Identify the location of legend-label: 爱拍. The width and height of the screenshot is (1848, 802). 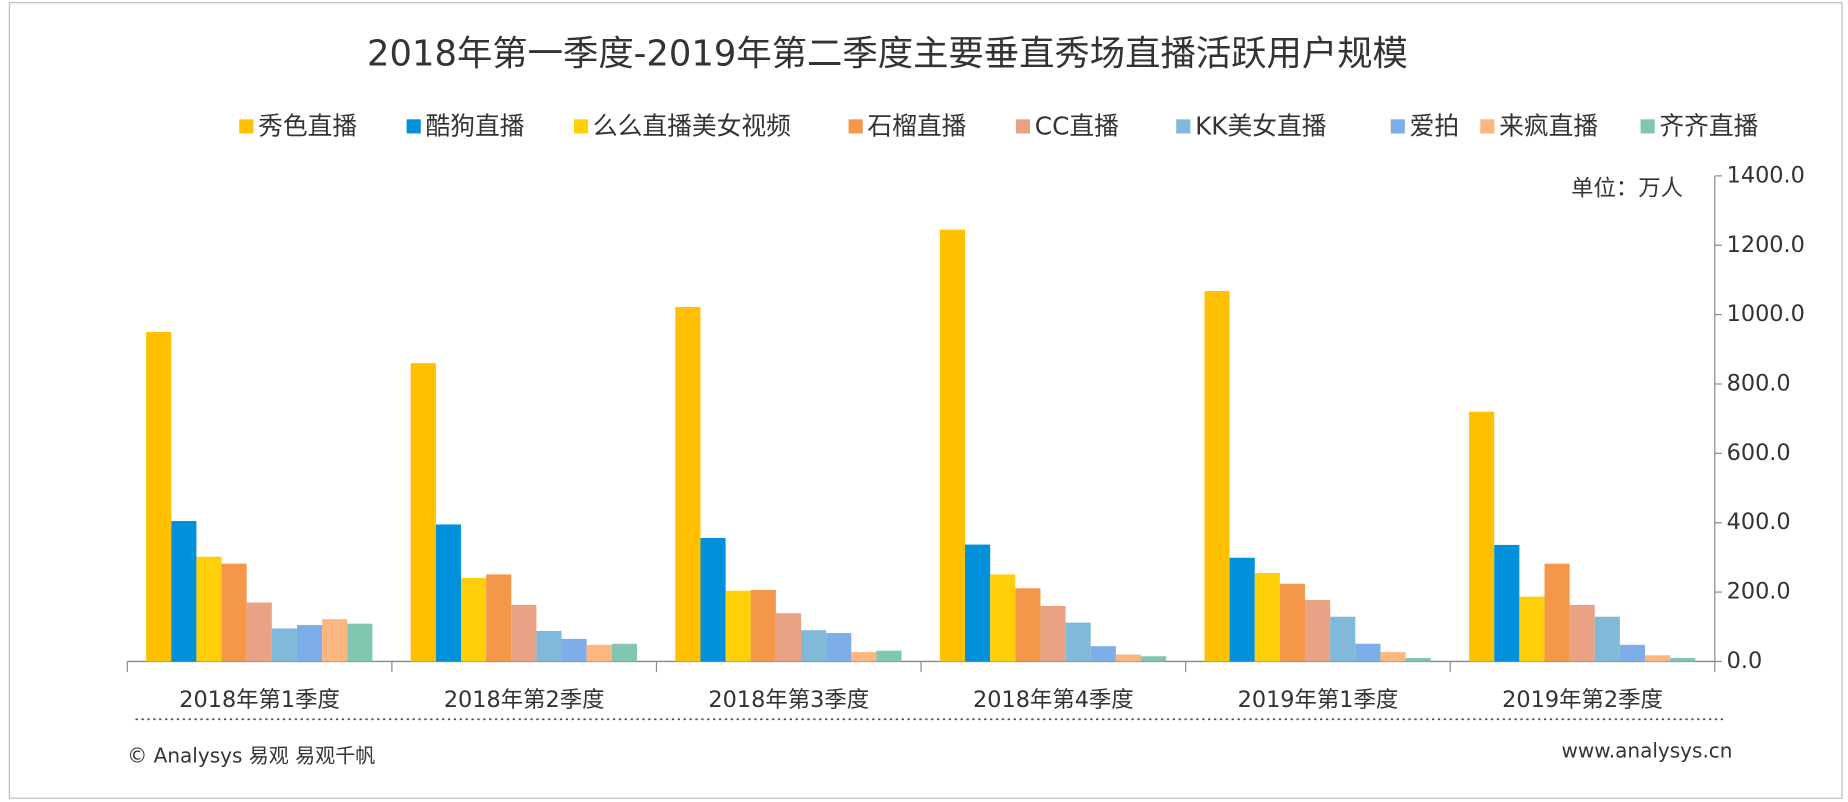
(1435, 126).